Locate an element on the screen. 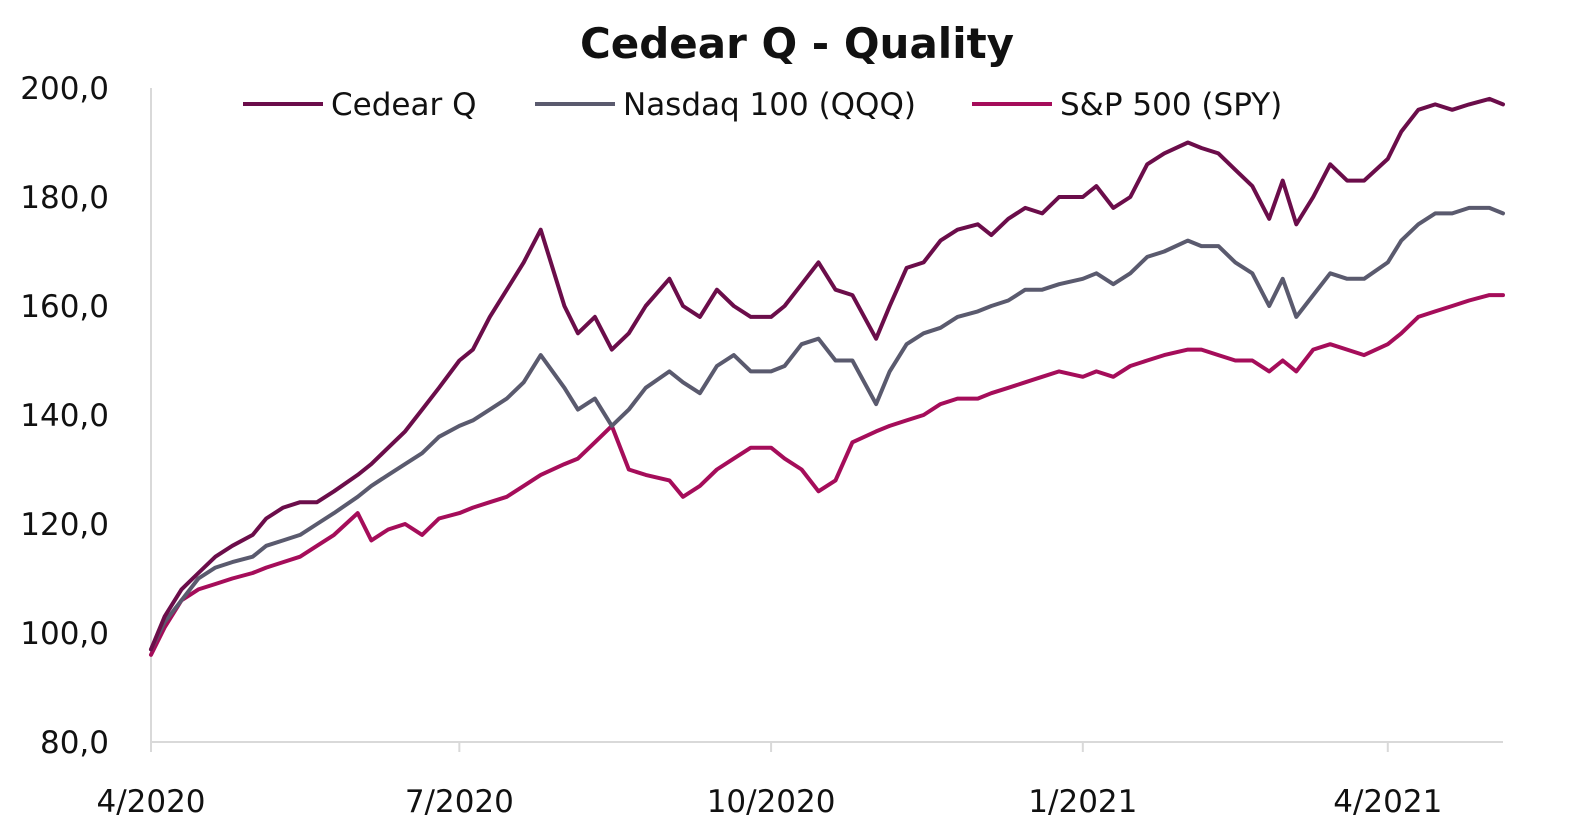 Image resolution: width=1569 pixels, height=831 pixels. y-tick-label: 200,0 is located at coordinates (64, 89).